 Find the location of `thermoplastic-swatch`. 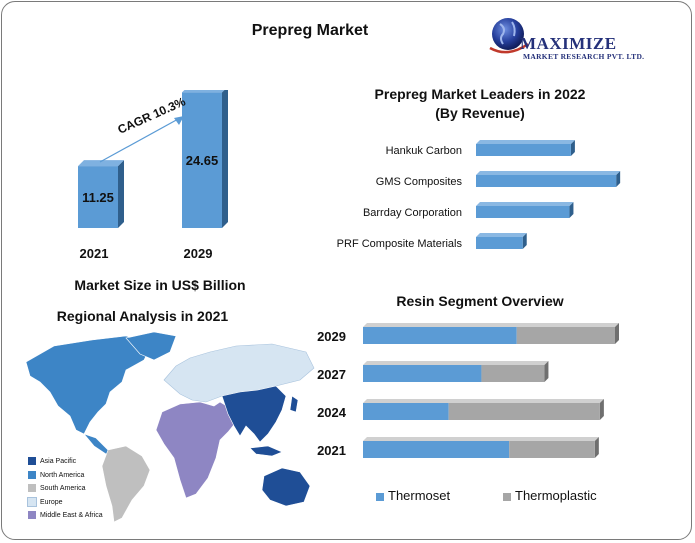

thermoplastic-swatch is located at coordinates (507, 496).